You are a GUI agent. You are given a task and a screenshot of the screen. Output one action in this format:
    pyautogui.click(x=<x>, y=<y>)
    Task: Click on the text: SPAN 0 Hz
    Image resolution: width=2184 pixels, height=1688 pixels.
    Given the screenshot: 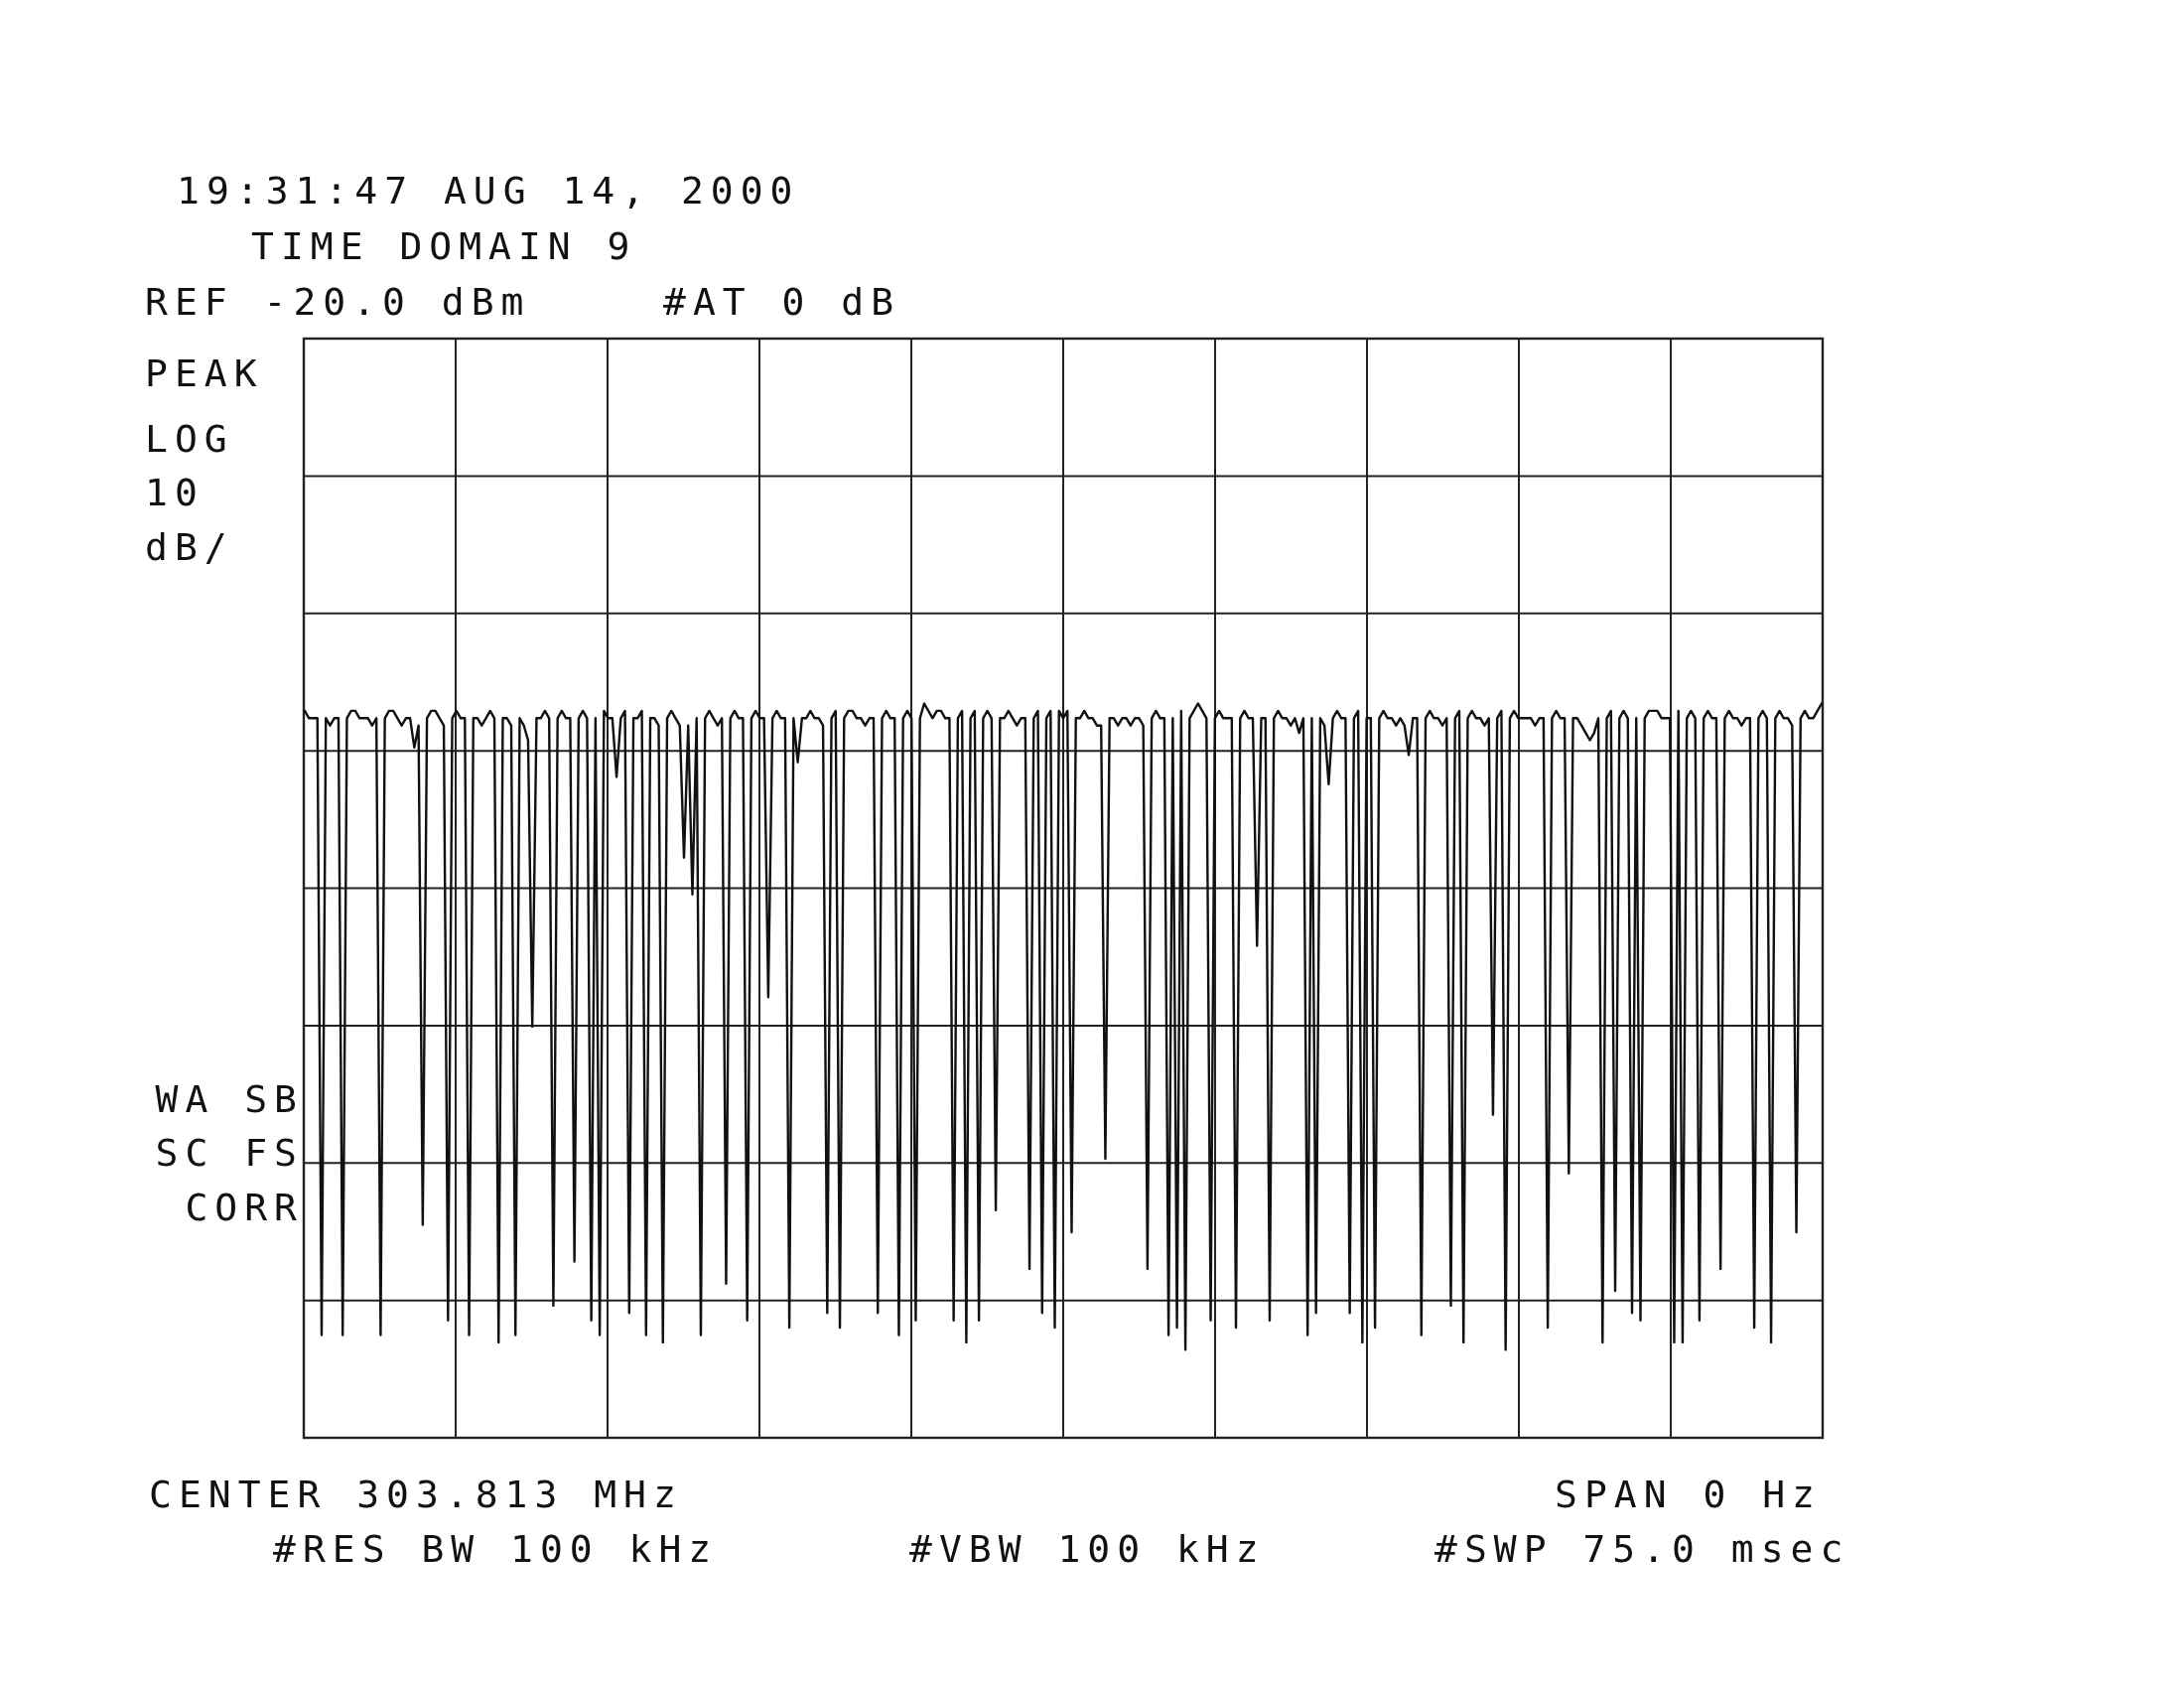 What is the action you would take?
    pyautogui.click(x=1688, y=1494)
    